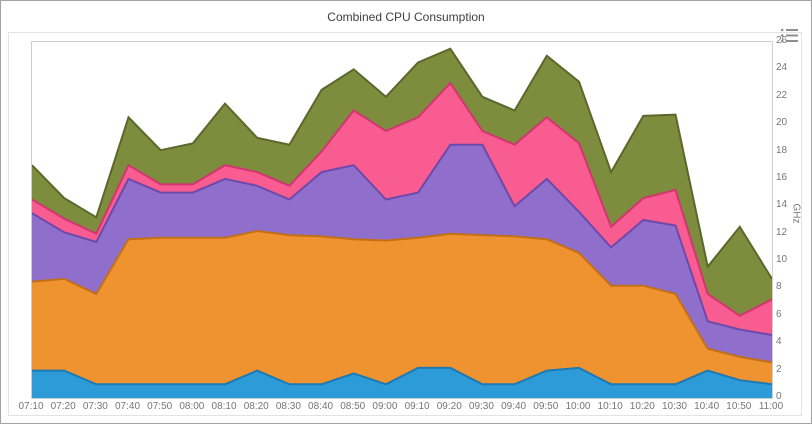  I want to click on export-menu-icon, so click(789, 35).